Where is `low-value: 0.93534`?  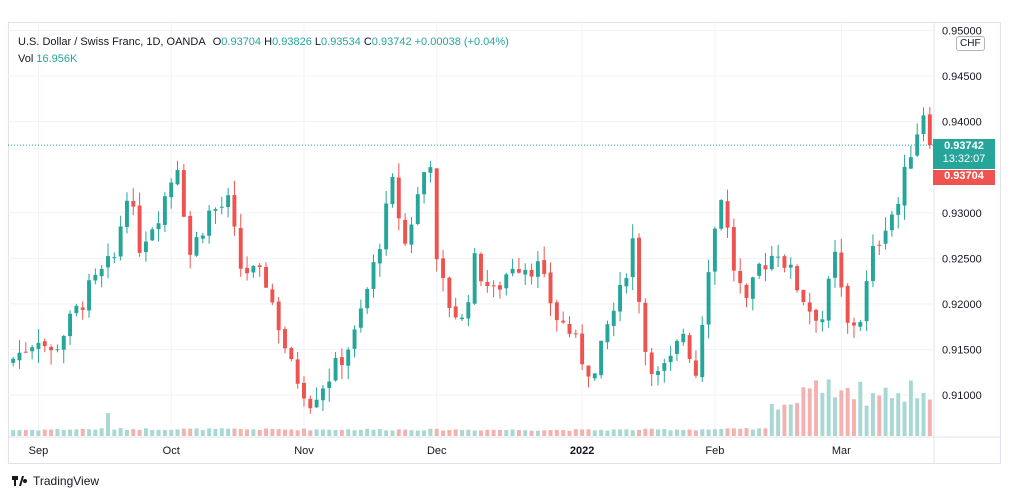 low-value: 0.93534 is located at coordinates (341, 42).